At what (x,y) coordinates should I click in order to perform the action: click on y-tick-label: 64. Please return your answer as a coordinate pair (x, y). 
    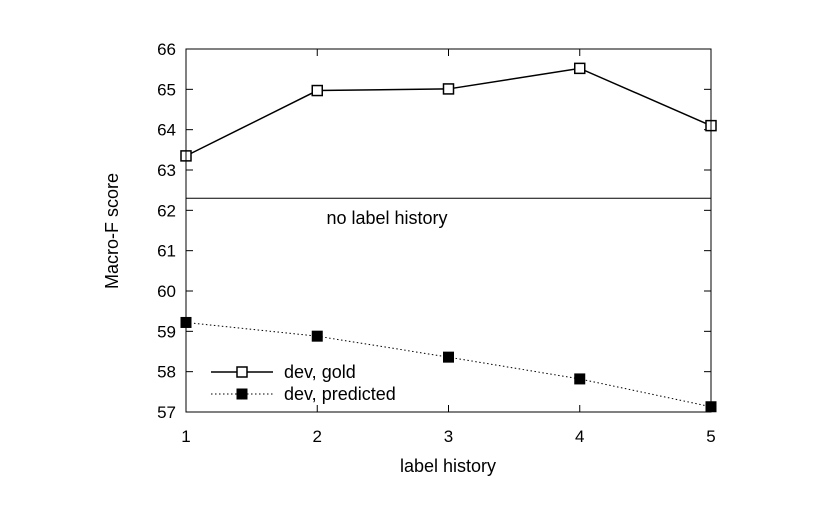
    Looking at the image, I should click on (166, 130).